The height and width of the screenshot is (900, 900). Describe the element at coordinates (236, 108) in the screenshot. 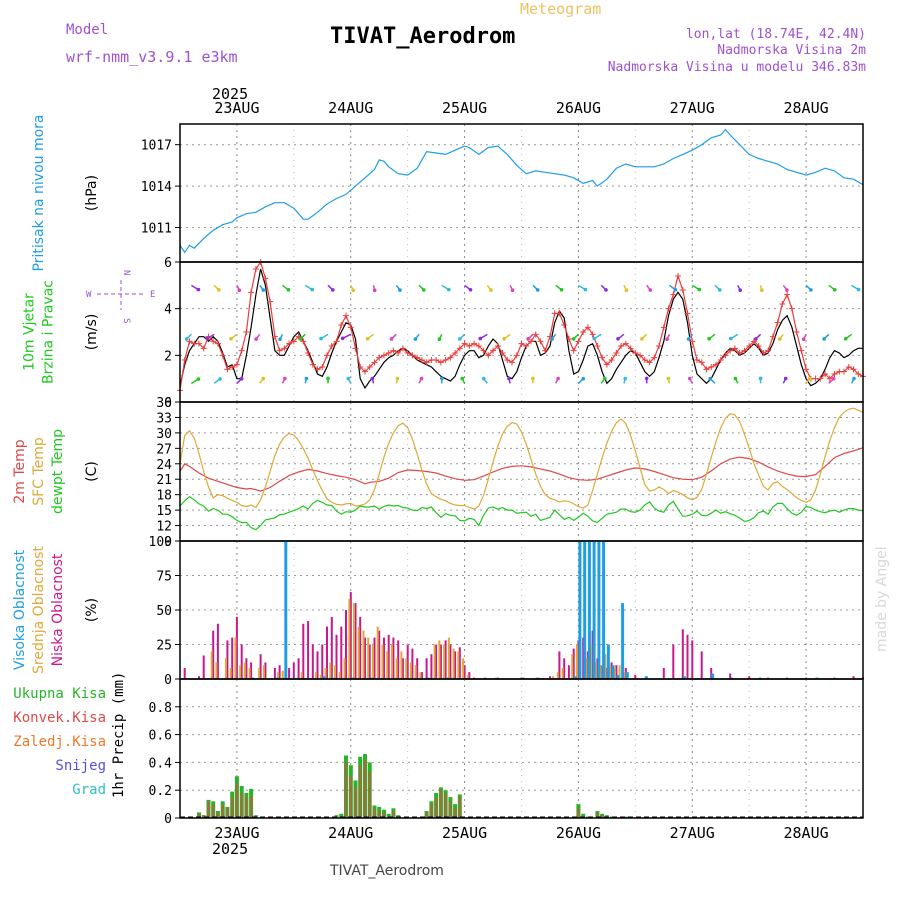

I see `day-label-top: 23AUG` at that location.